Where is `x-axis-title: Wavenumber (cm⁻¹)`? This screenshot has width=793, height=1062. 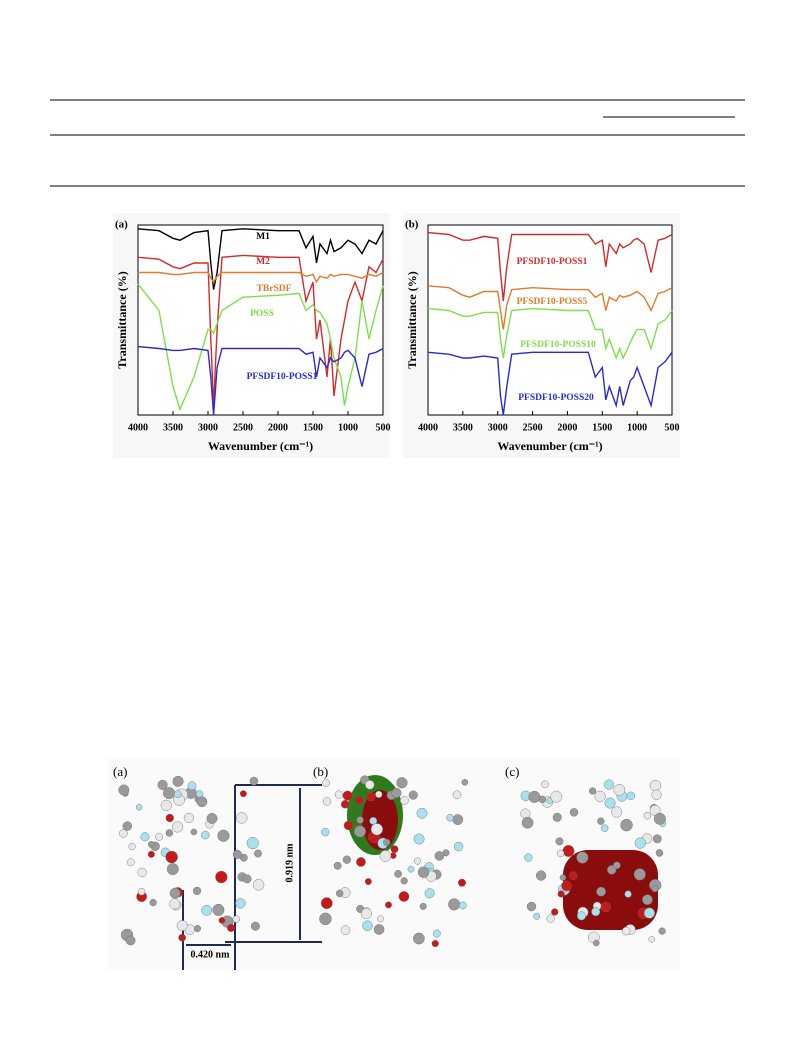
x-axis-title: Wavenumber (cm⁻¹) is located at coordinates (549, 446).